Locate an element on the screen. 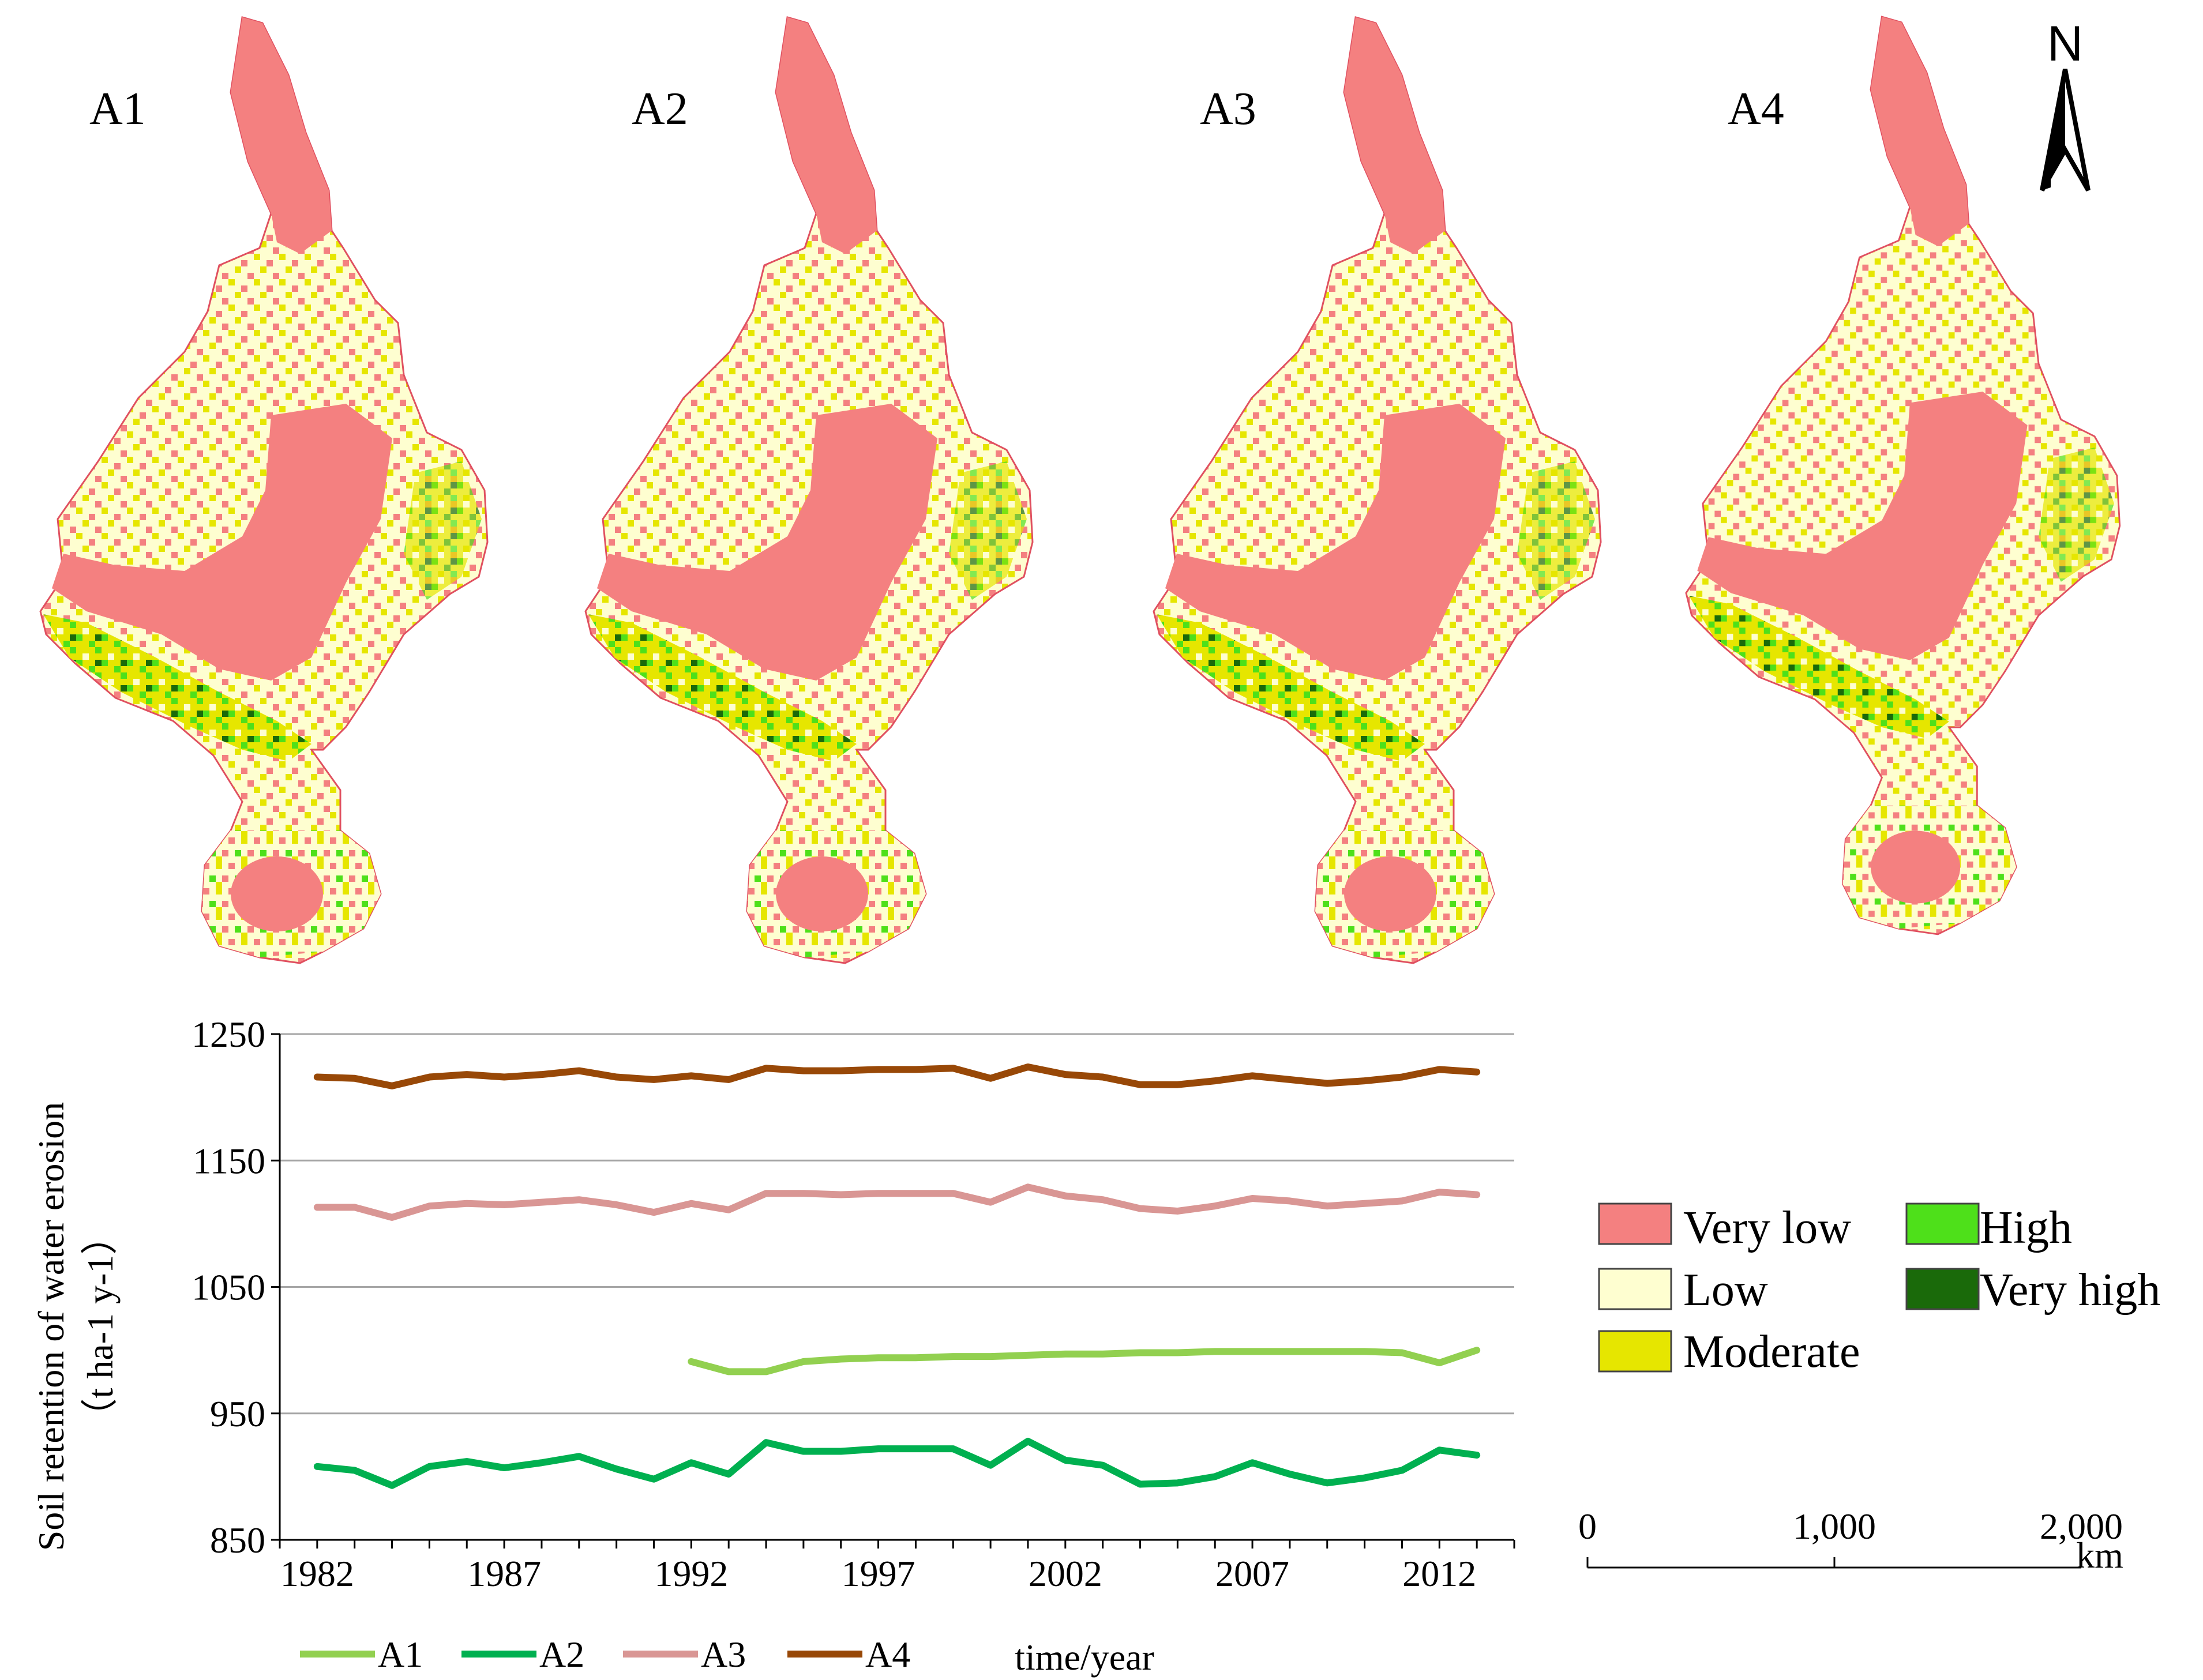 The image size is (2203, 1680). legend-swatch-high is located at coordinates (1942, 1224).